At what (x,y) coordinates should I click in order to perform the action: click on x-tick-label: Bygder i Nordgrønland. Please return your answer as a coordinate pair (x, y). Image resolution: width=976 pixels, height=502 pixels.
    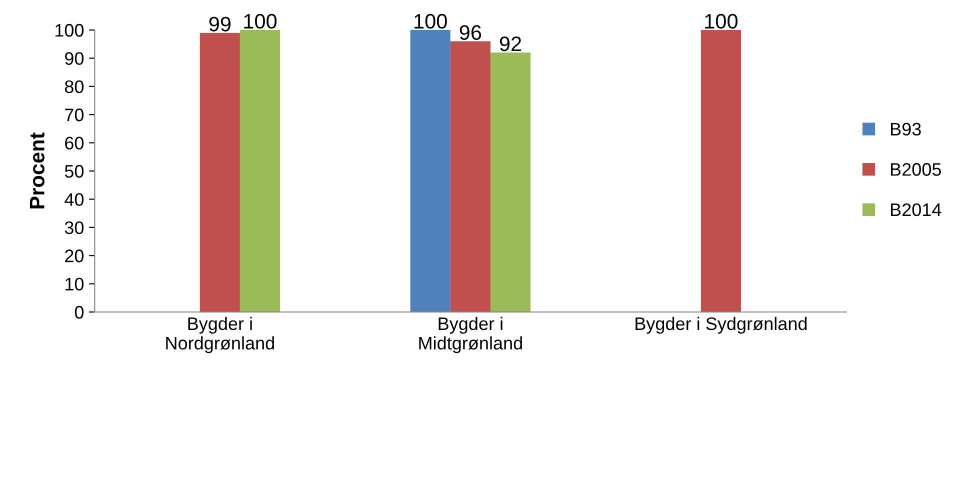
    Looking at the image, I should click on (220, 335).